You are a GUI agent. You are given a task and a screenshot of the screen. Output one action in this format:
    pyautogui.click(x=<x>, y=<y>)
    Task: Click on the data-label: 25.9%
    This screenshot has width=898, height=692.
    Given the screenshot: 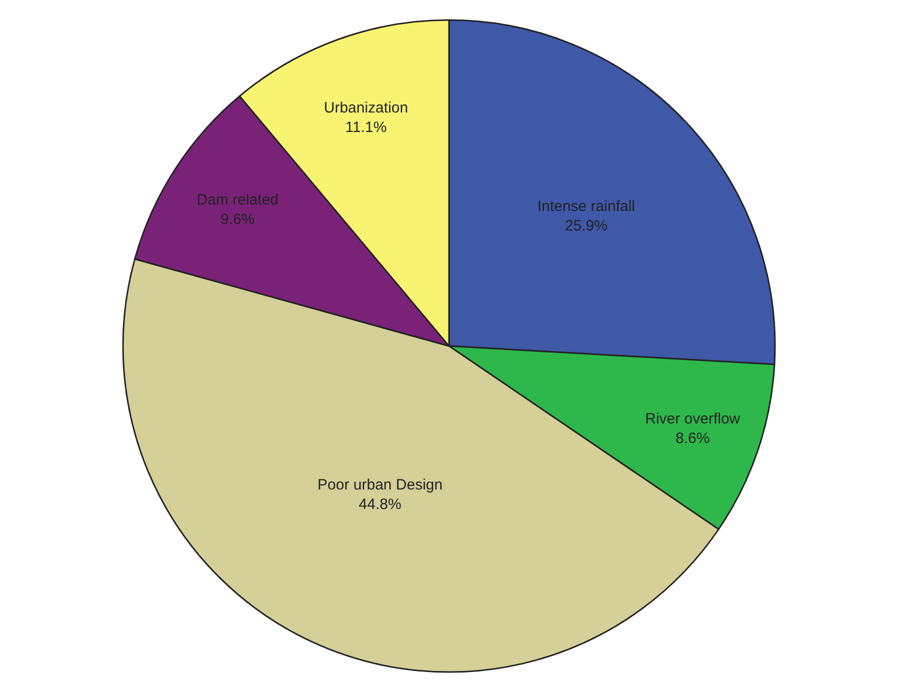 What is the action you would take?
    pyautogui.click(x=586, y=226)
    